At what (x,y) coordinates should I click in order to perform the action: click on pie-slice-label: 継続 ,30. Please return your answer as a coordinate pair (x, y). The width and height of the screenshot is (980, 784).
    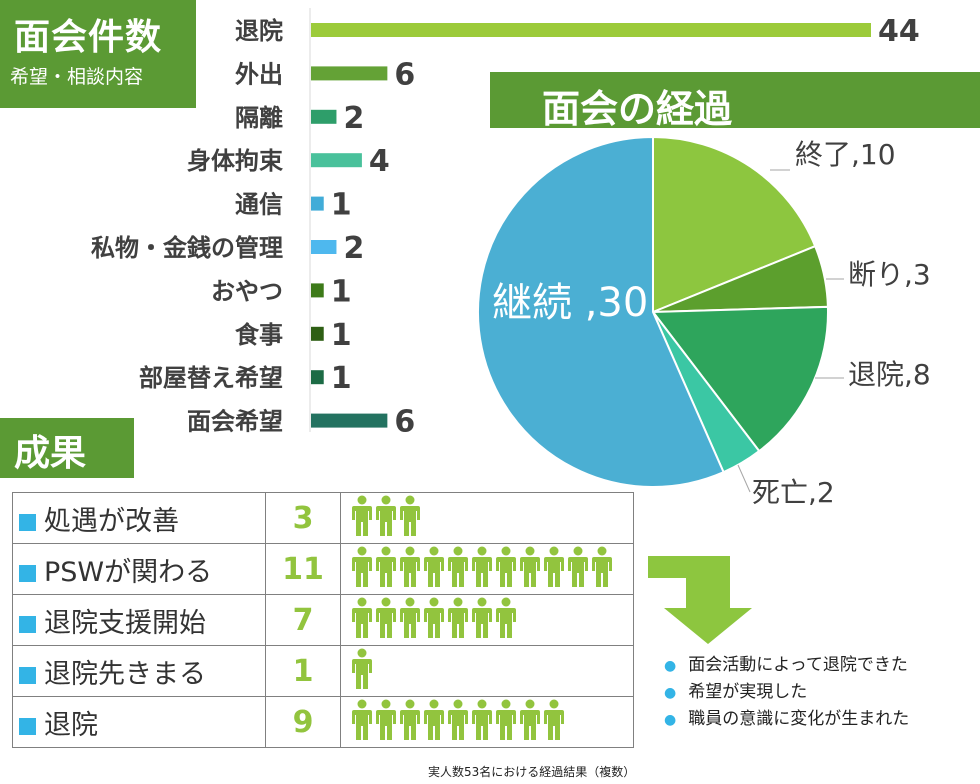
    Looking at the image, I should click on (570, 303).